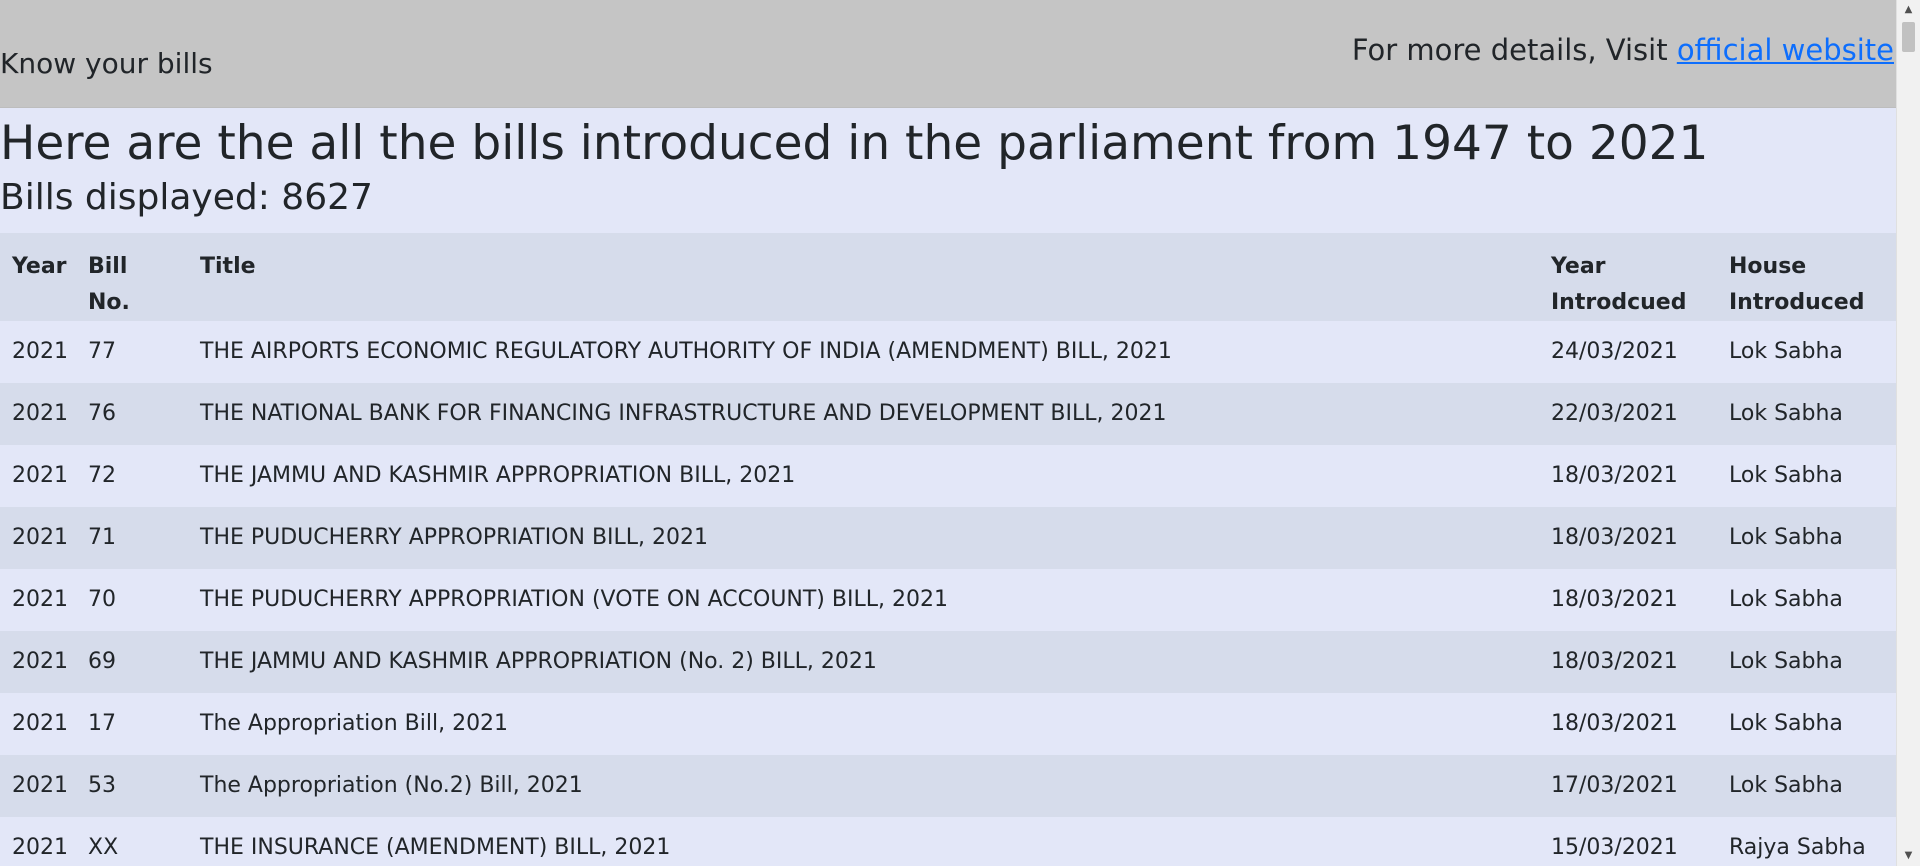 The image size is (1920, 866). What do you see at coordinates (39, 266) in the screenshot?
I see `column-header-year-label: Year` at bounding box center [39, 266].